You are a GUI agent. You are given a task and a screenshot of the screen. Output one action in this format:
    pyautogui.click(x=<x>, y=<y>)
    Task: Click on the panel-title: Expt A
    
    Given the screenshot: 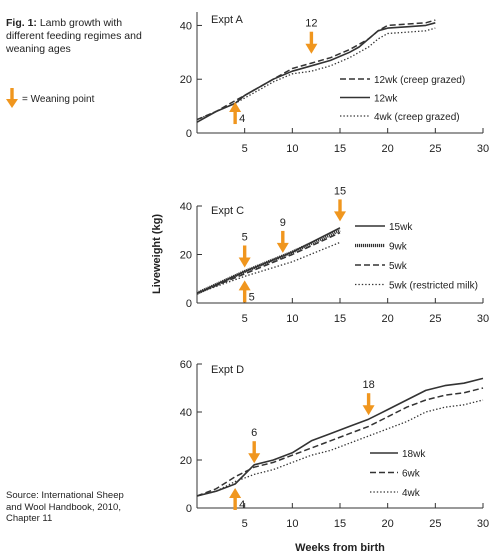 What is the action you would take?
    pyautogui.click(x=227, y=20)
    